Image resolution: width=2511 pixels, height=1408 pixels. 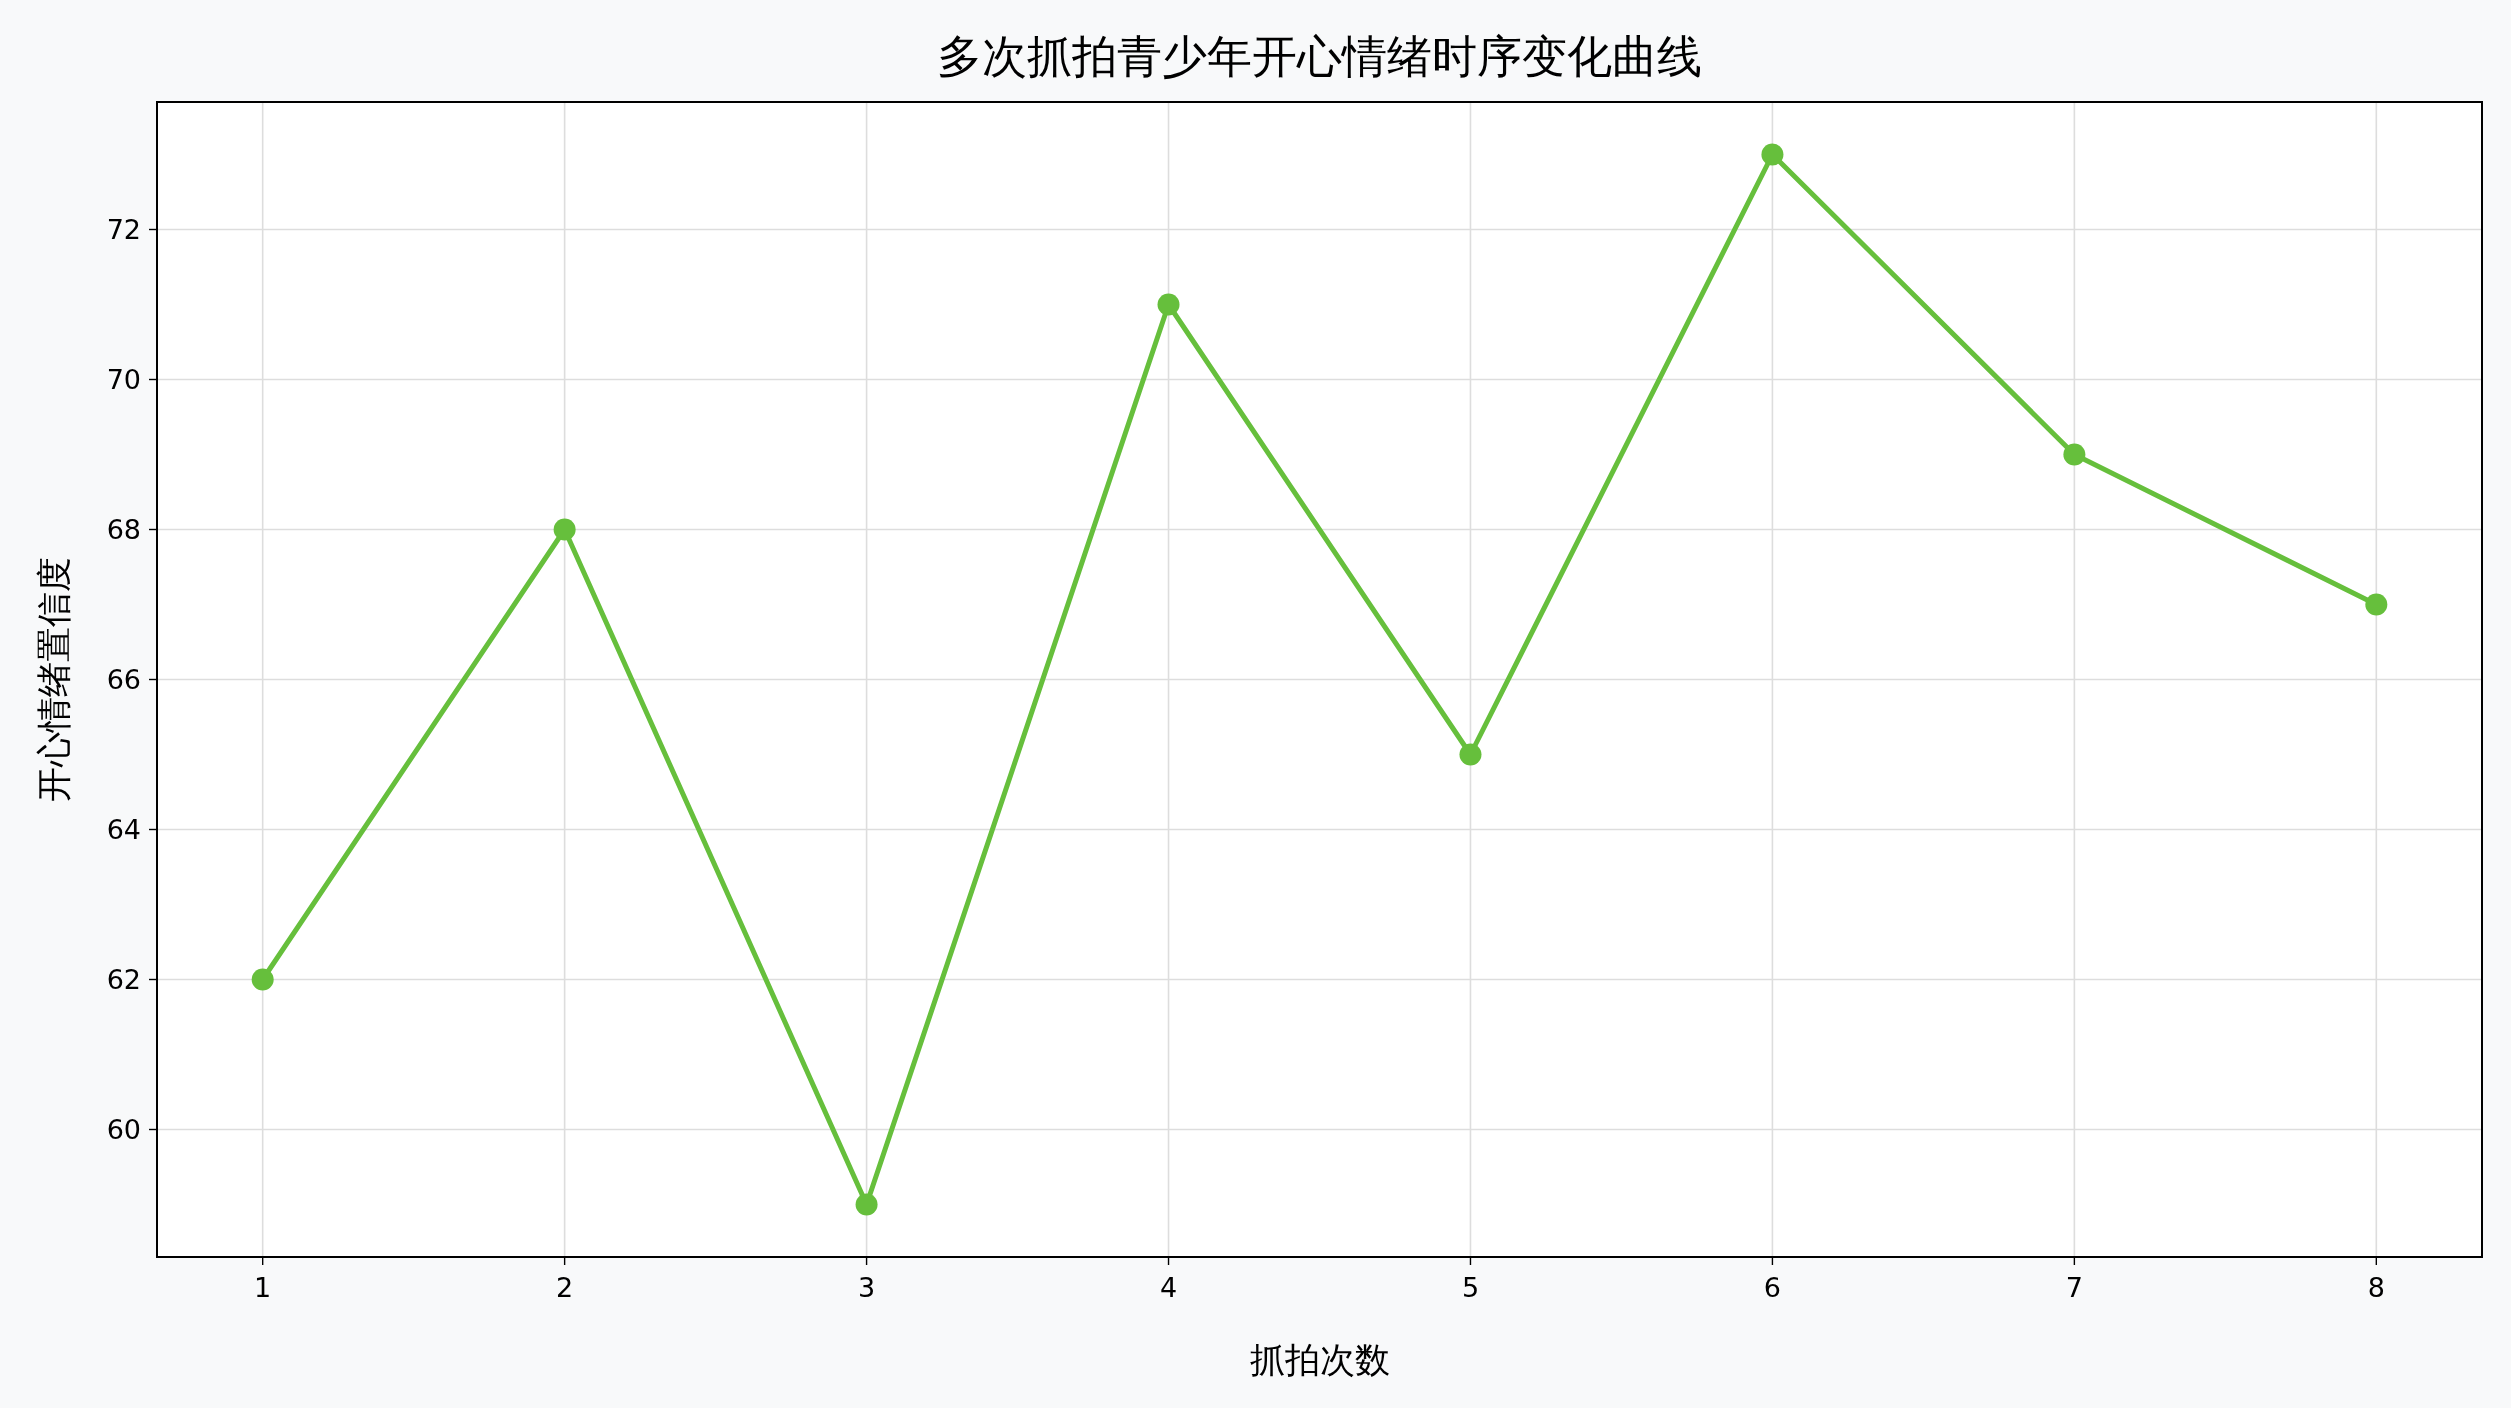 I want to click on x-tick-label: 4, so click(x=1168, y=1287).